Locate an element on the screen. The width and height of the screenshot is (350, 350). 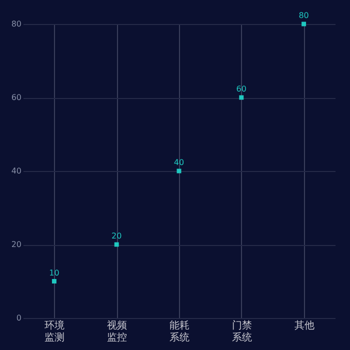
x-tick-label: 门禁系统 is located at coordinates (242, 332).